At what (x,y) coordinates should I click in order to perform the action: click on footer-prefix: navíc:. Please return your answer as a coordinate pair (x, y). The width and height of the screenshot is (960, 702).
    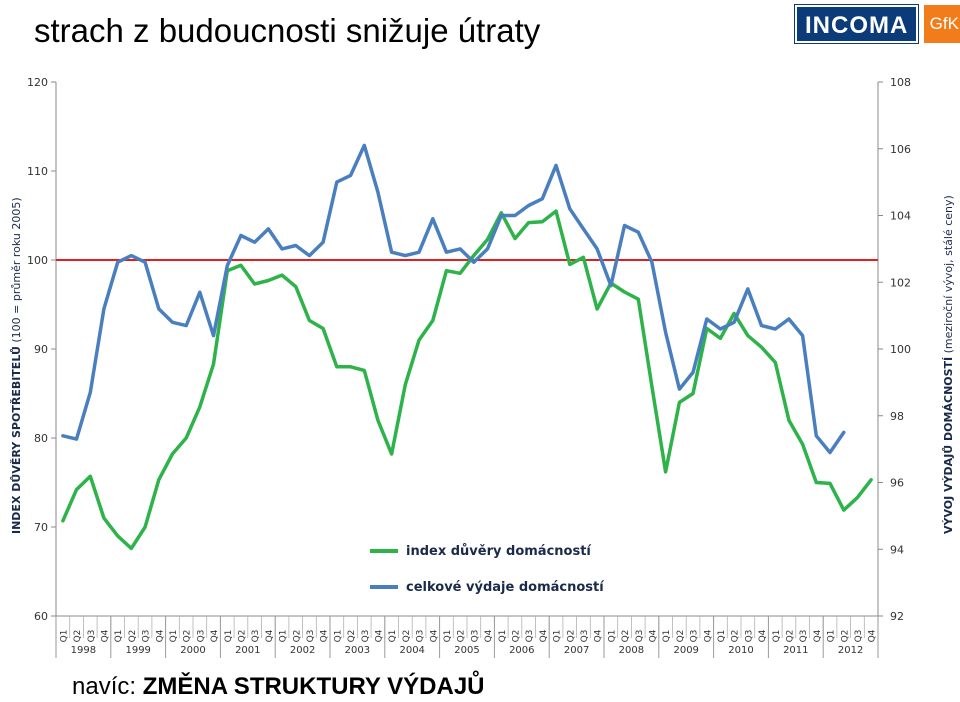
    Looking at the image, I should click on (107, 686).